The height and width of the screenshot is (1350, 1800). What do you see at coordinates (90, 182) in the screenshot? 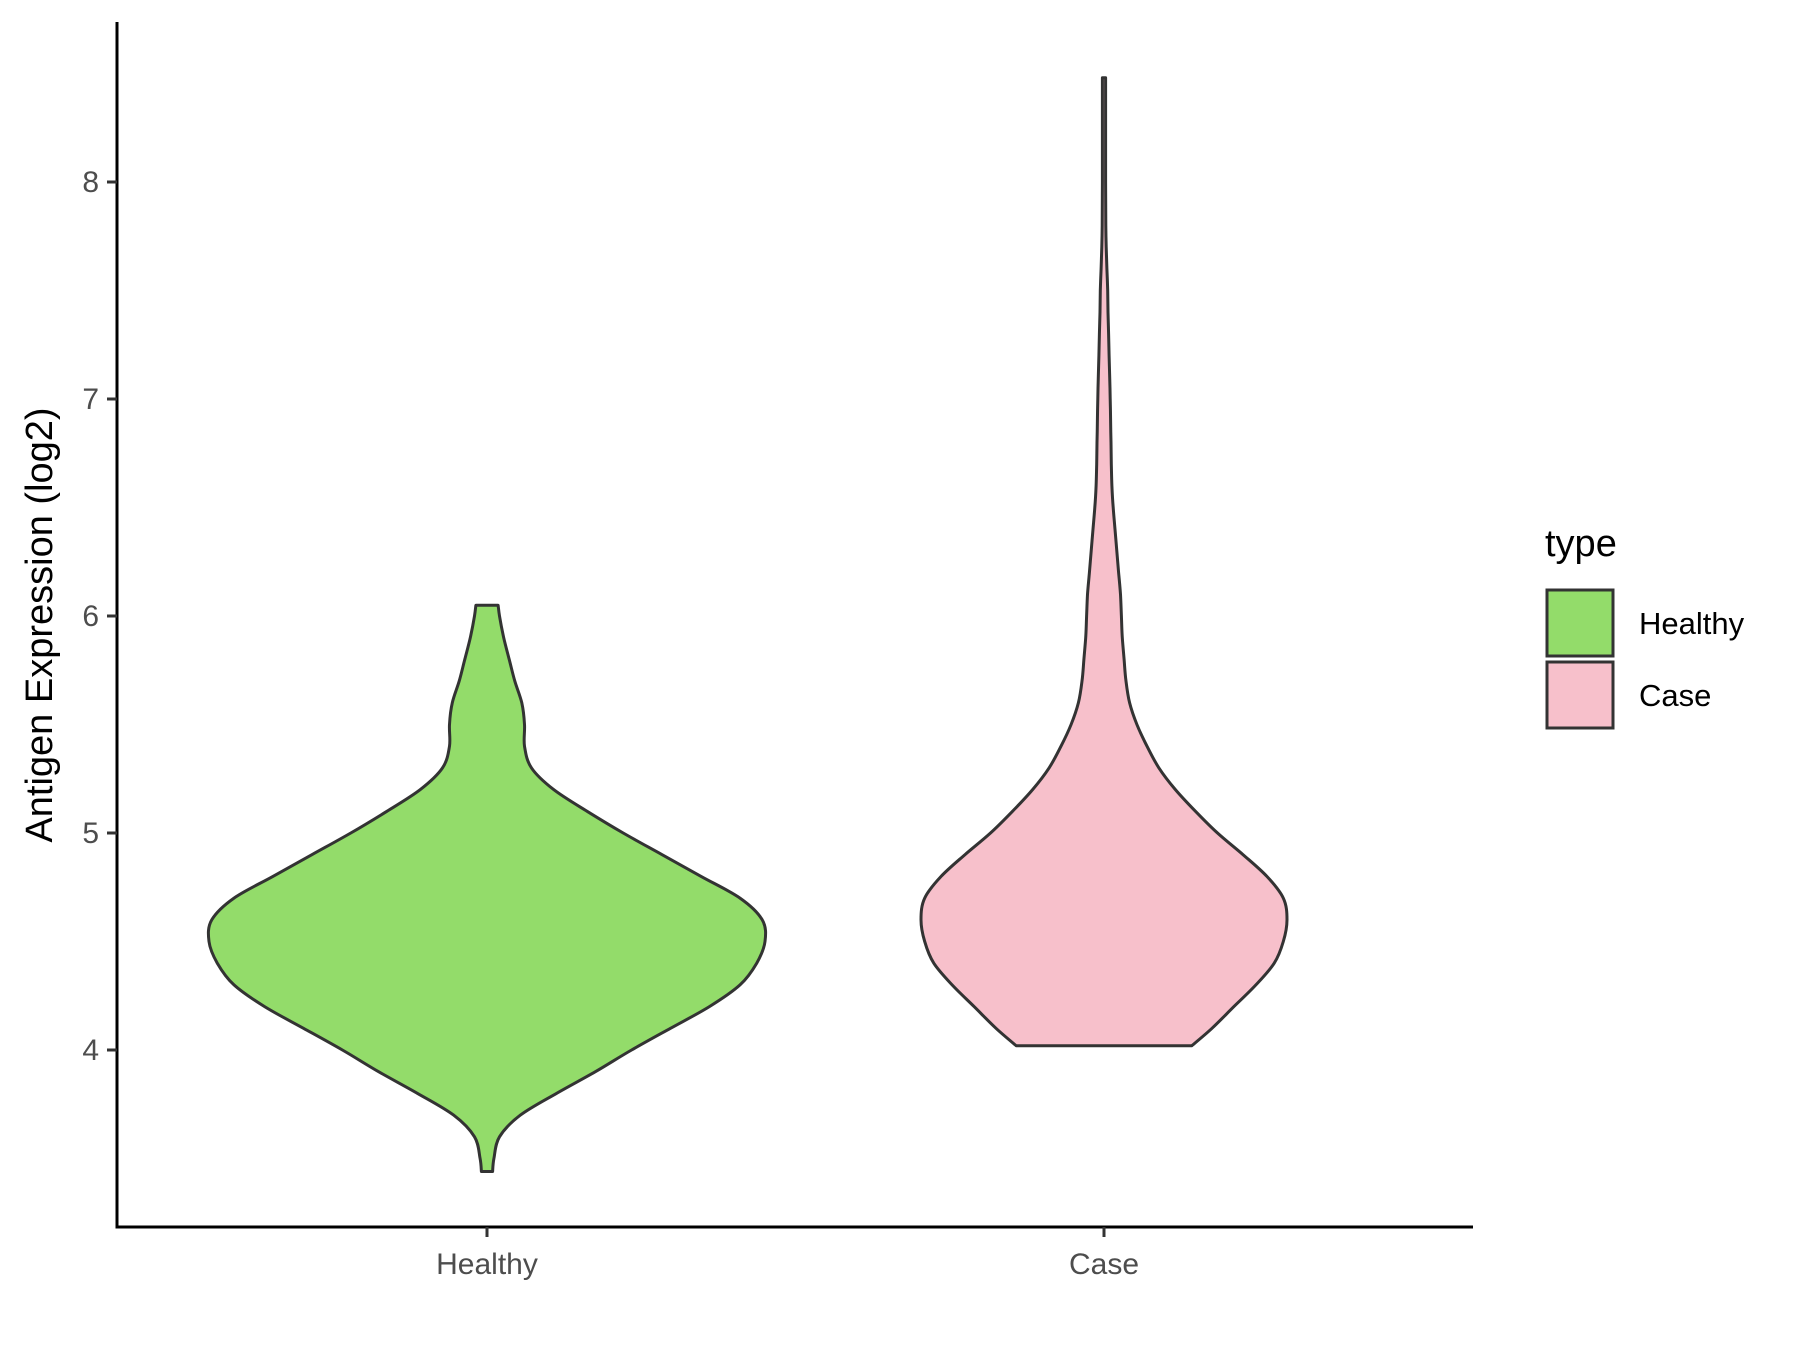
I see `y-tick-label: 8` at bounding box center [90, 182].